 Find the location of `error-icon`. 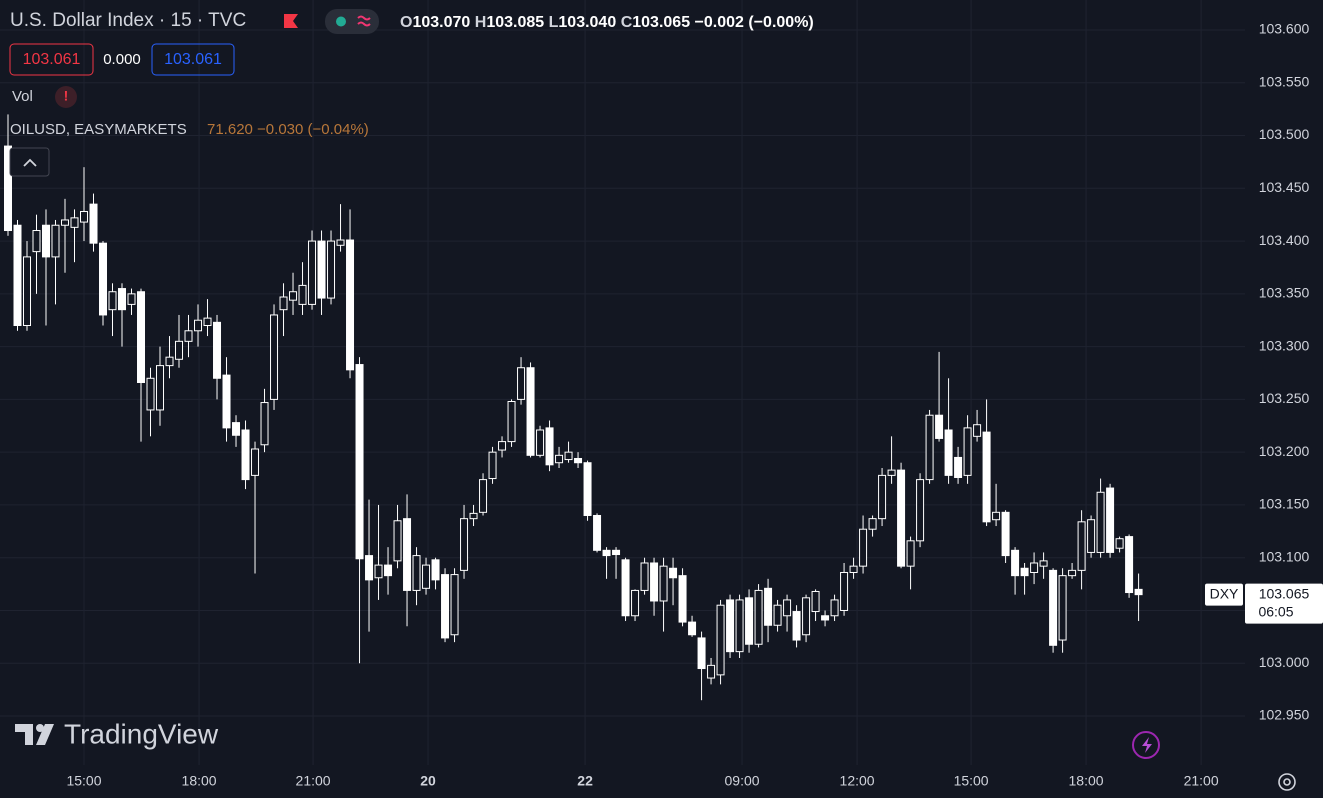

error-icon is located at coordinates (66, 97).